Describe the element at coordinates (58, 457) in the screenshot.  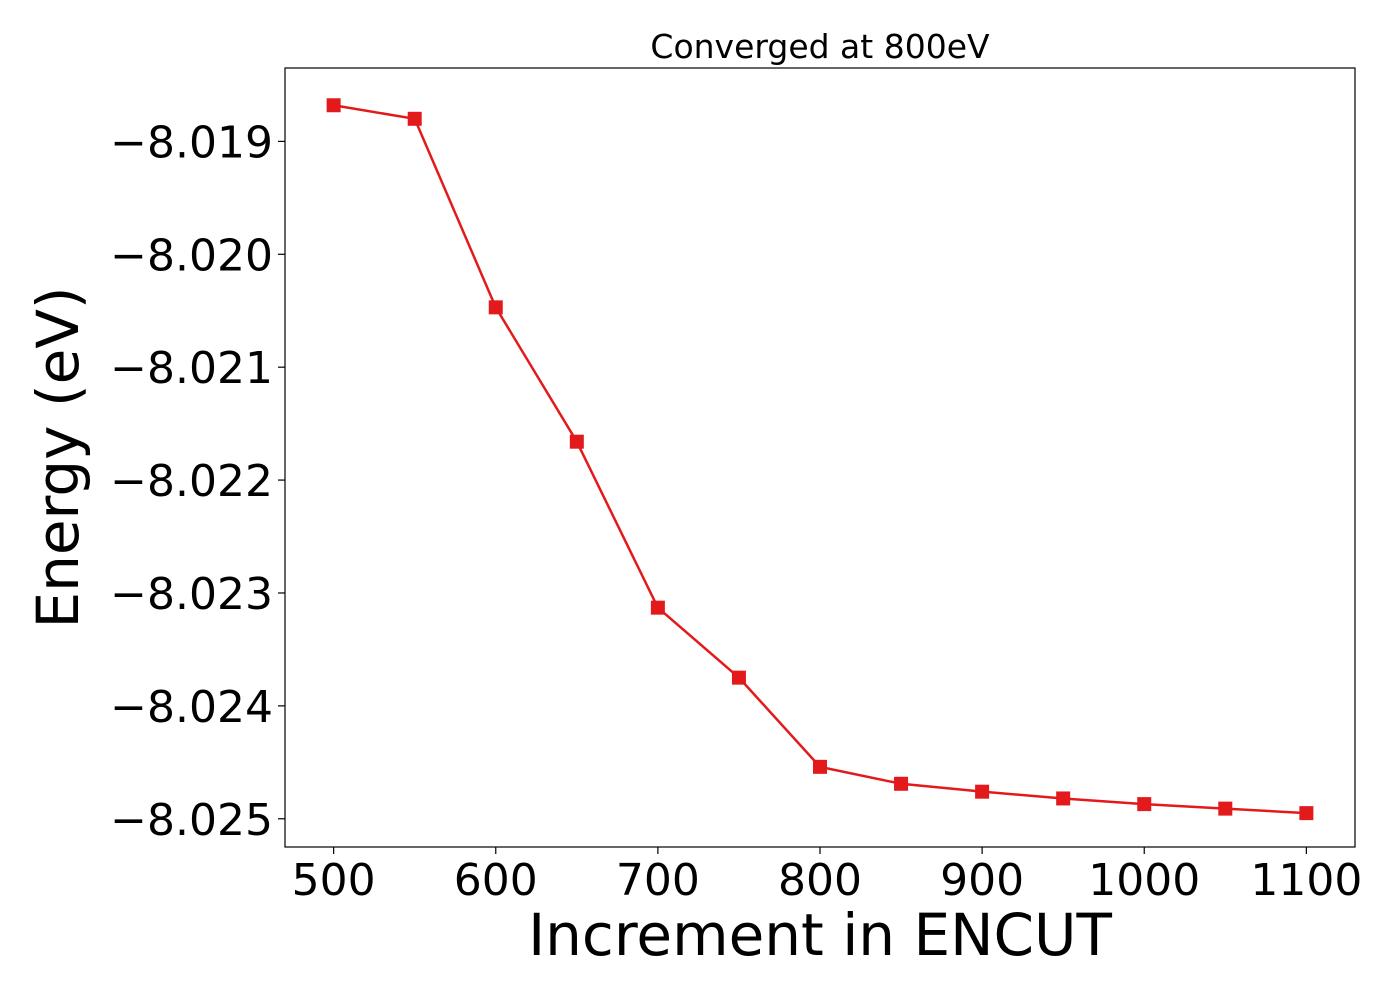
I see `y-axis-title: Energy (eV)` at that location.